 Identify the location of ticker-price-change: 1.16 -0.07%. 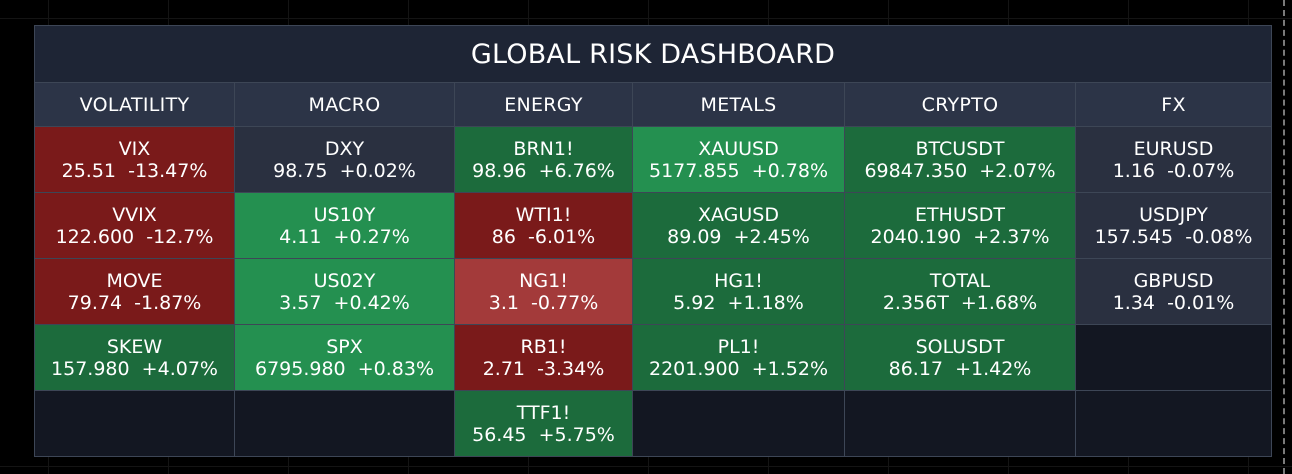
(1173, 170).